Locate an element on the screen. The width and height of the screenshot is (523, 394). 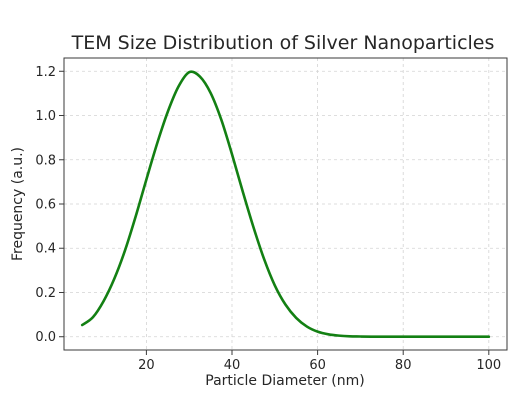
y-axis-label: Frequency (a.u.) is located at coordinates (18, 204).